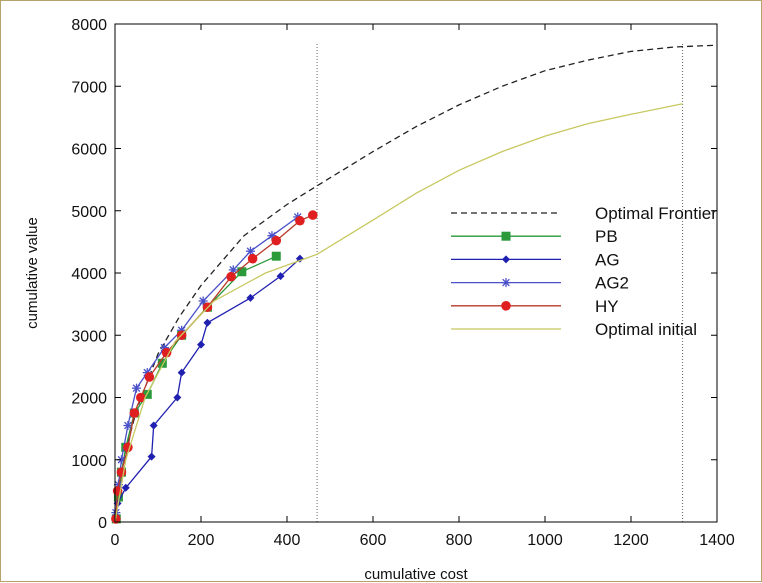 The width and height of the screenshot is (762, 583). What do you see at coordinates (89, 212) in the screenshot?
I see `y-tick-label: 5000` at bounding box center [89, 212].